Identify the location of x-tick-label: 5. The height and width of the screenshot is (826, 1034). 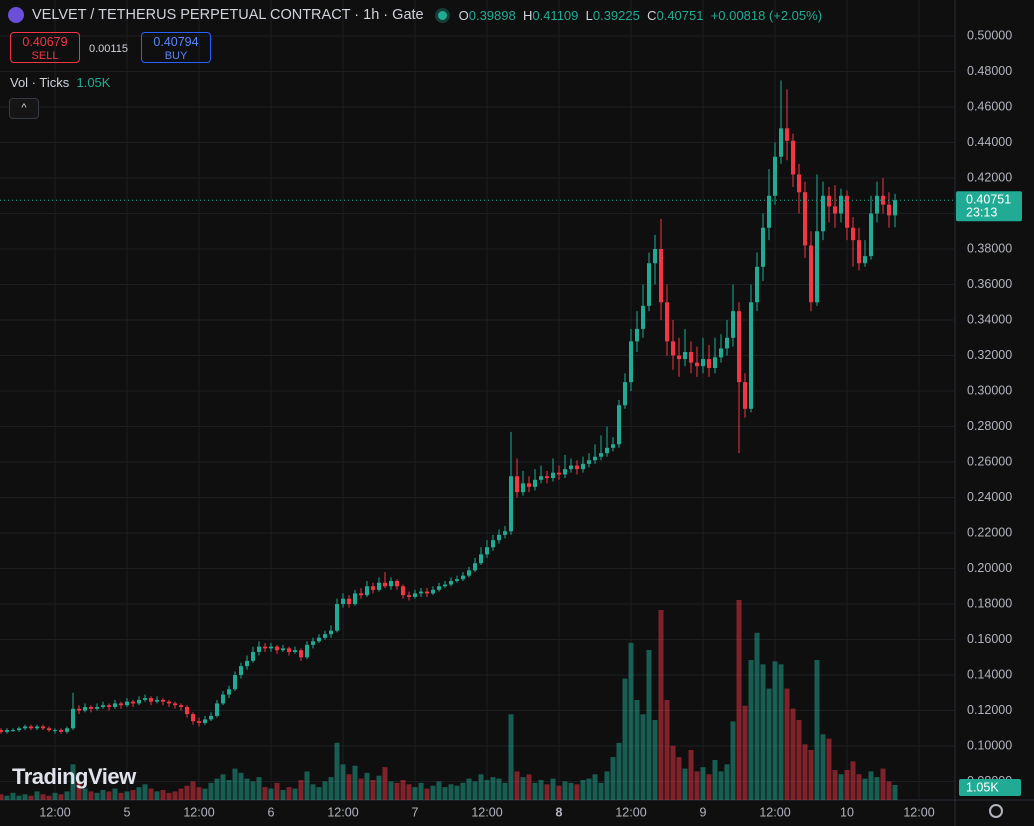
(127, 812).